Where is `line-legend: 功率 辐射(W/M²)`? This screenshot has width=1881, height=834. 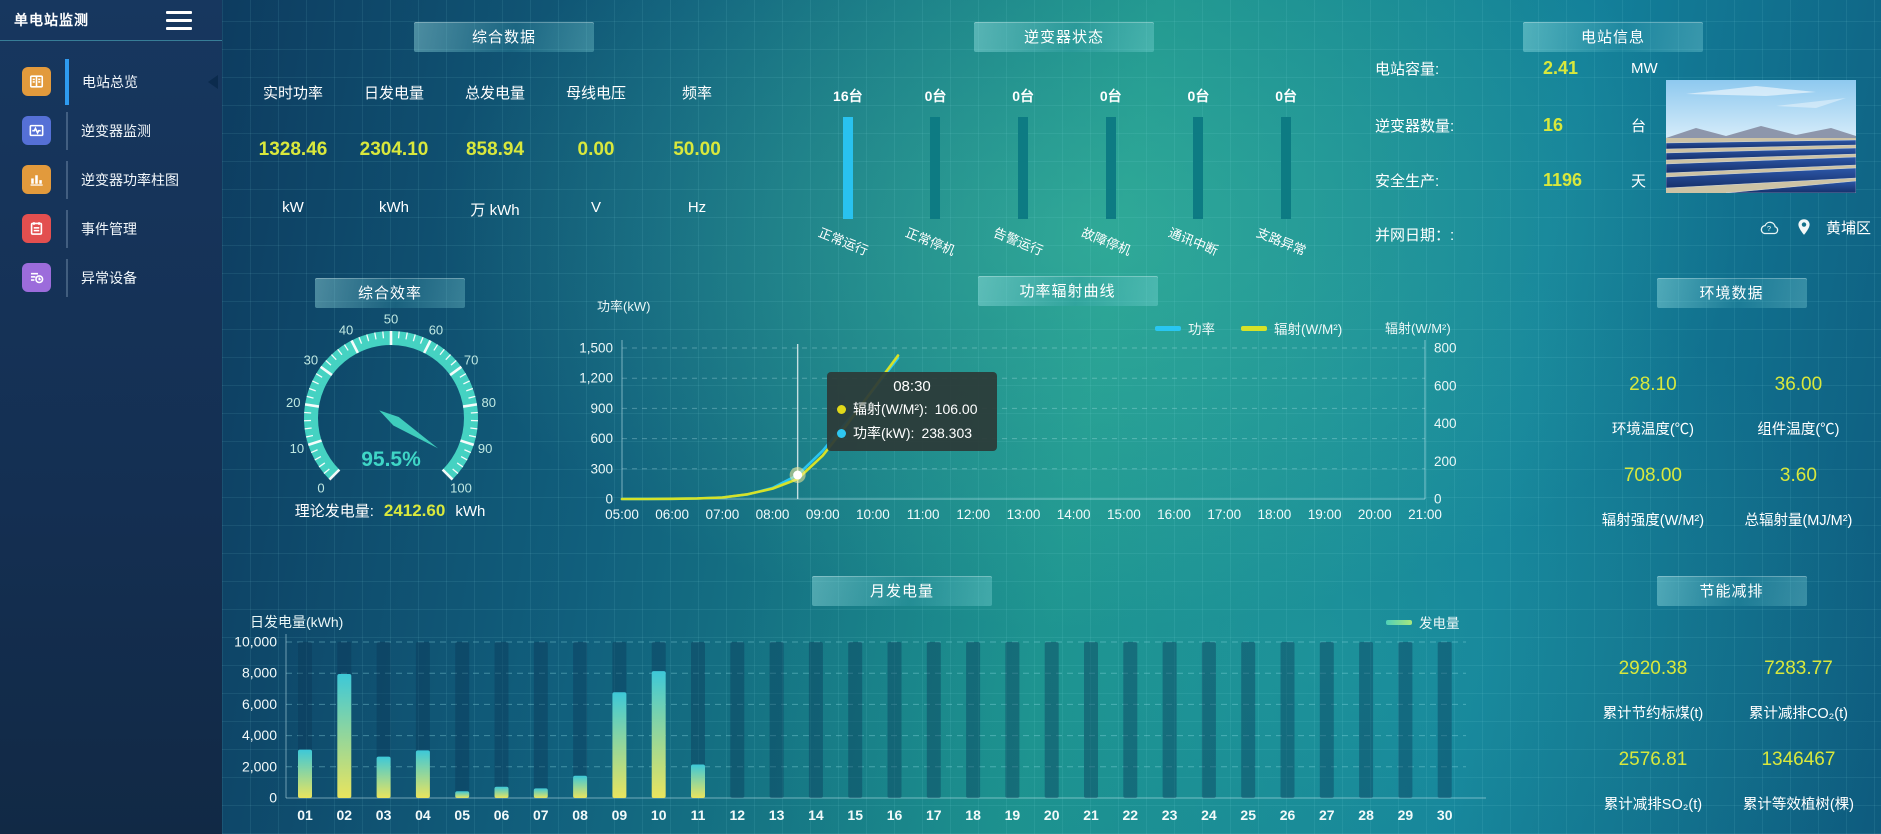
line-legend: 功率 辐射(W/M²) is located at coordinates (1248, 328).